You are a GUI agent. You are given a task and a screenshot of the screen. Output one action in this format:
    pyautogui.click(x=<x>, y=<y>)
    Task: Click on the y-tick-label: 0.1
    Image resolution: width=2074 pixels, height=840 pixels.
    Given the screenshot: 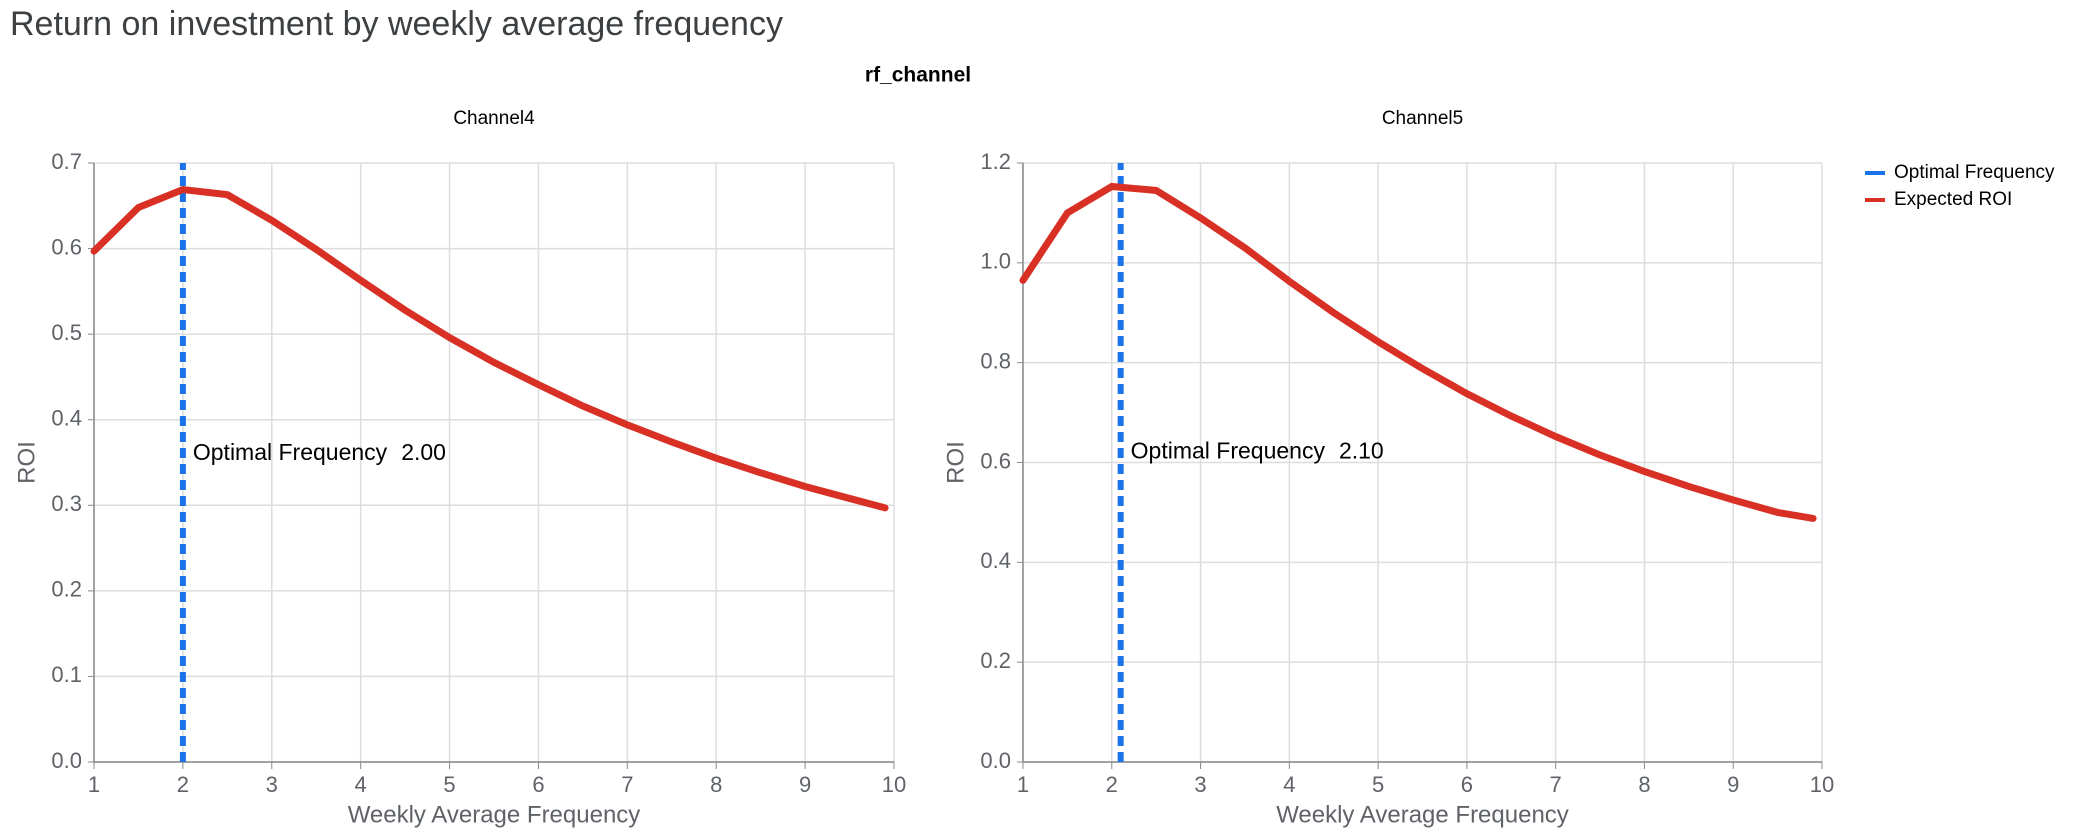 What is the action you would take?
    pyautogui.click(x=66, y=674)
    